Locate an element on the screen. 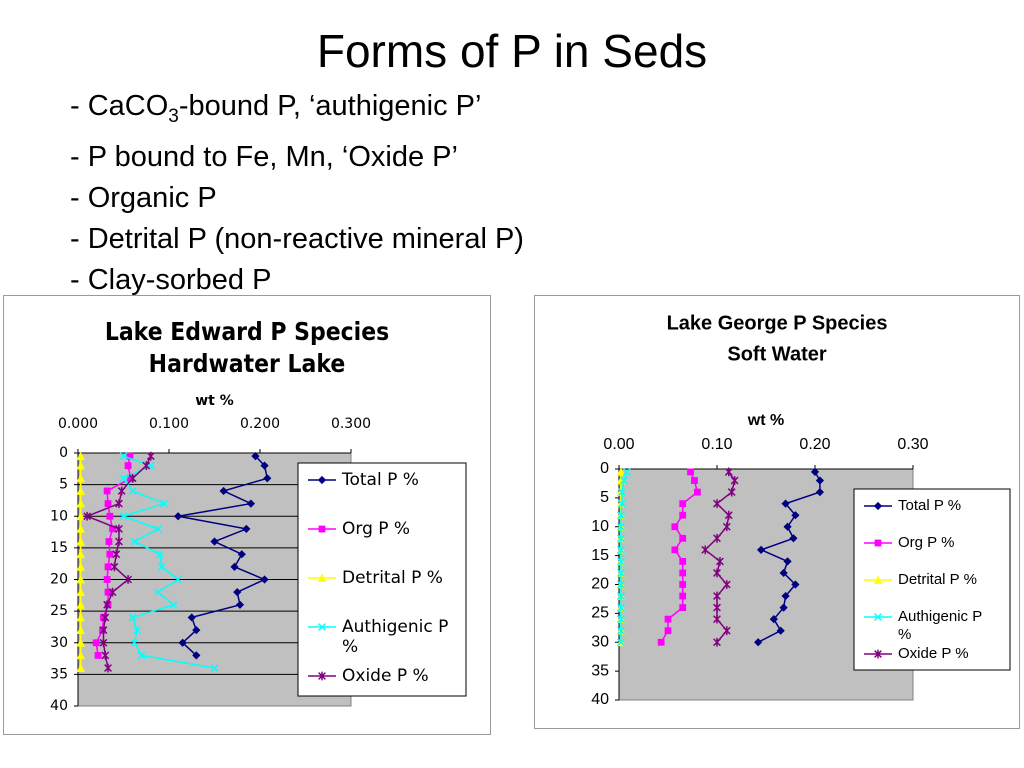  x-tick-label: 0.200 is located at coordinates (260, 424).